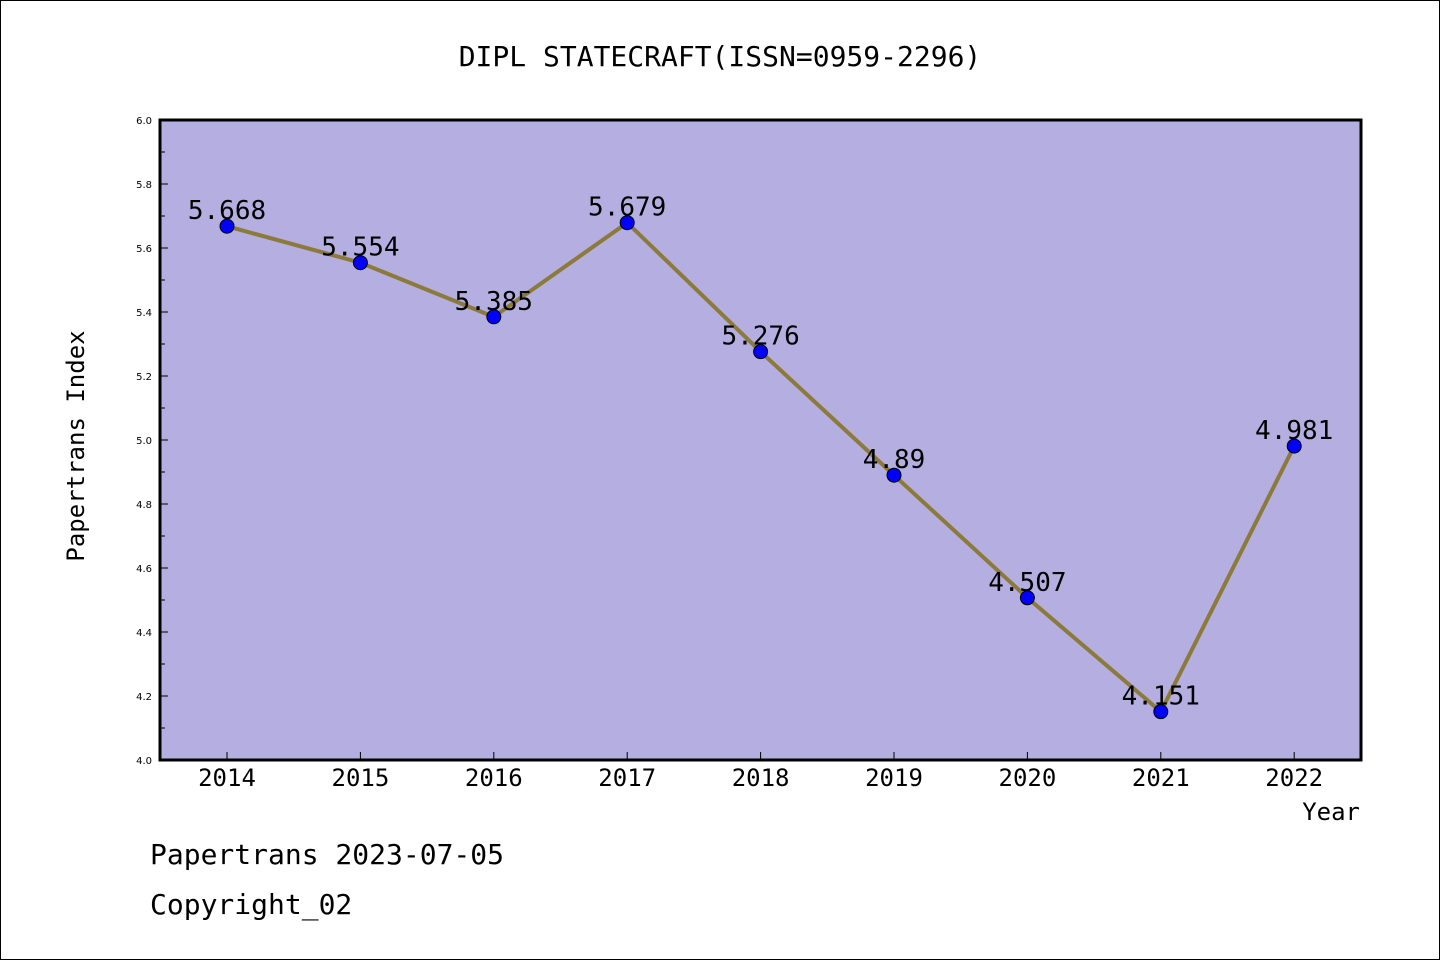 The width and height of the screenshot is (1440, 960). What do you see at coordinates (144, 761) in the screenshot?
I see `y-tick-label: 4.0` at bounding box center [144, 761].